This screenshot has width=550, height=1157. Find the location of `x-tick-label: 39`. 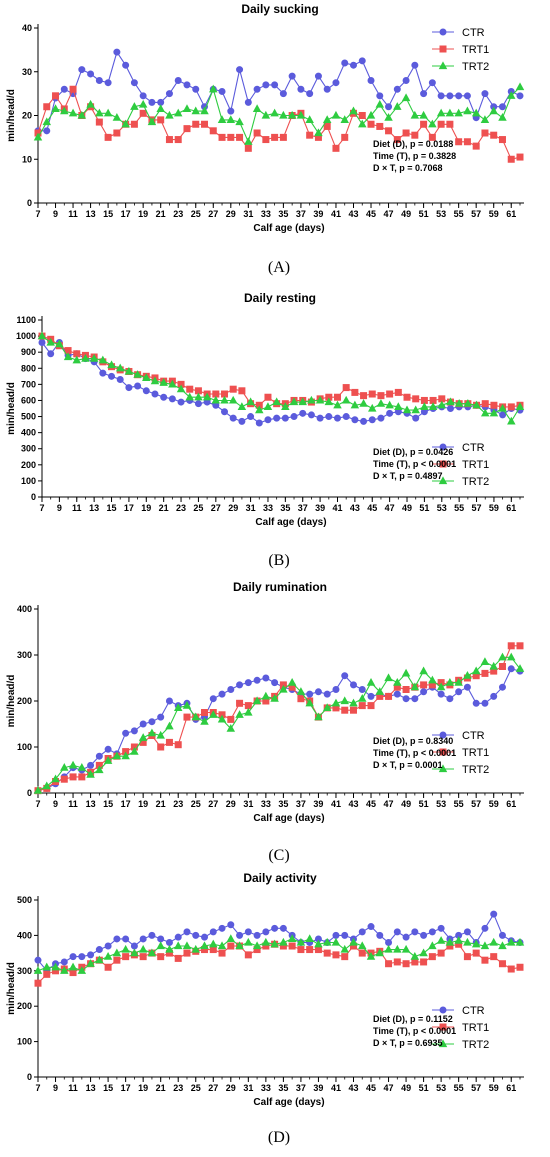

x-tick-label: 39 is located at coordinates (318, 1088).